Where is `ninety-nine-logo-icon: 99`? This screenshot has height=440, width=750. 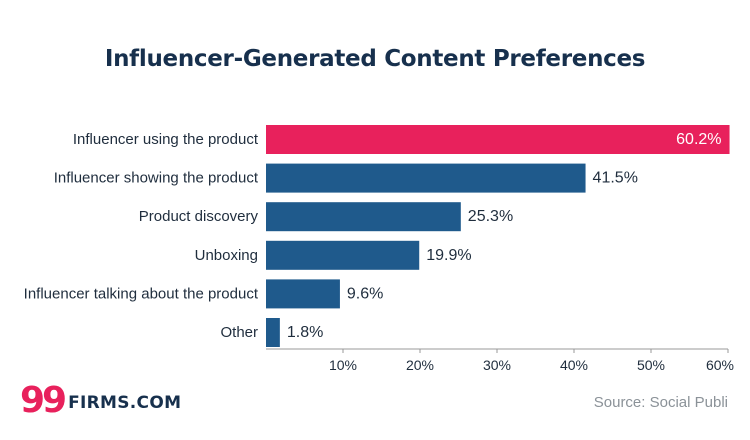 ninety-nine-logo-icon: 99 is located at coordinates (43, 400).